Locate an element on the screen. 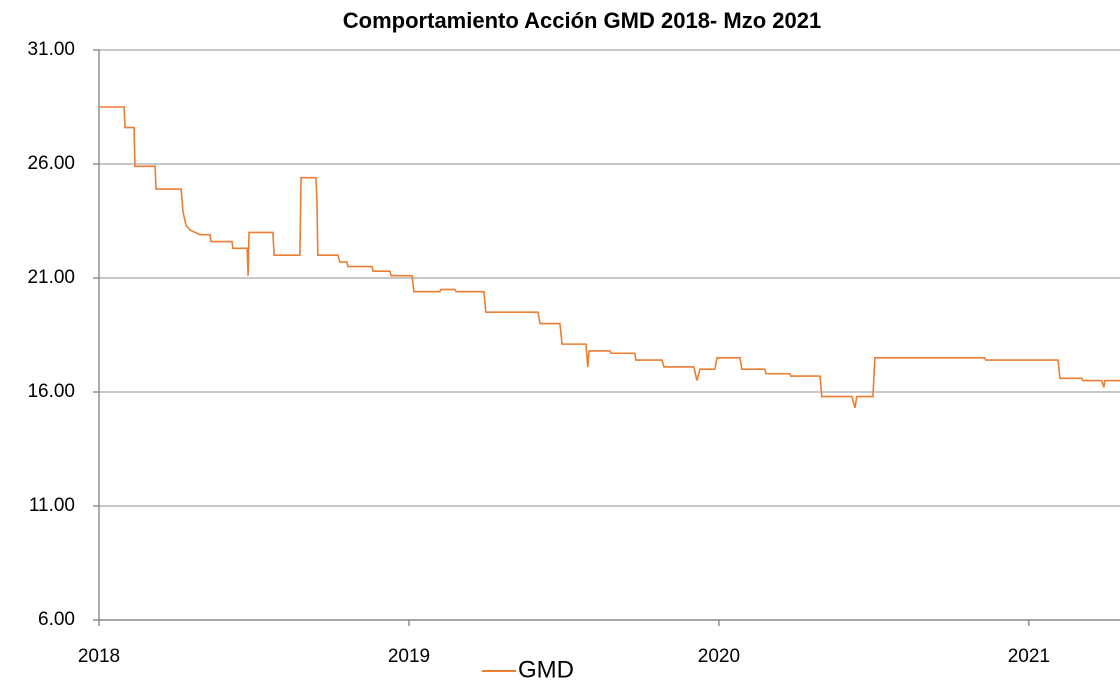  y-tick-label: 31.00 is located at coordinates (51, 49).